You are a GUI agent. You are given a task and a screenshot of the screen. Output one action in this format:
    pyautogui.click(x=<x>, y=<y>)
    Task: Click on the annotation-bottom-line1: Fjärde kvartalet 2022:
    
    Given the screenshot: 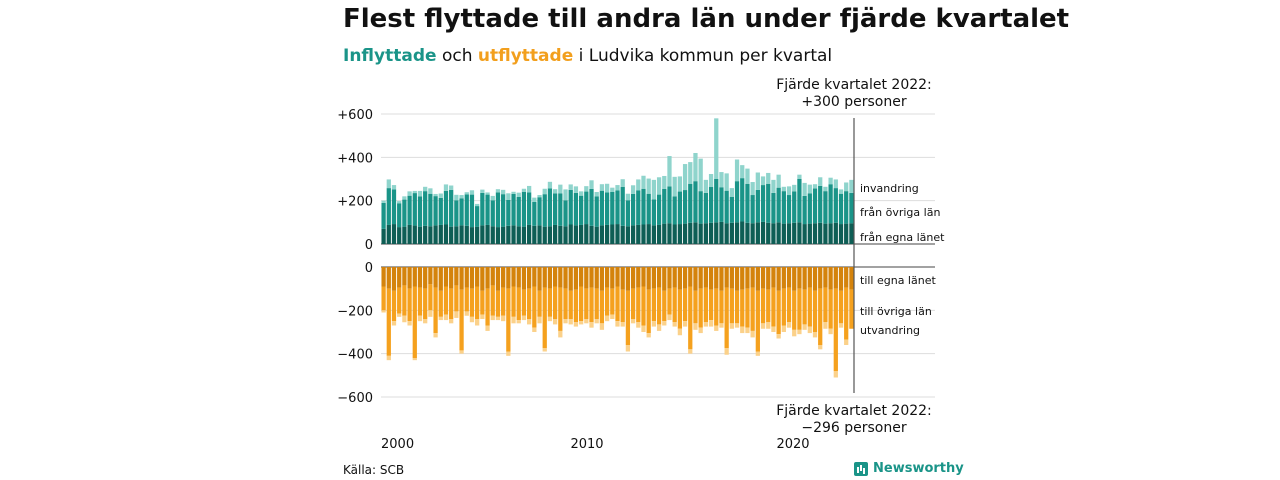 What is the action you would take?
    pyautogui.click(x=854, y=411)
    